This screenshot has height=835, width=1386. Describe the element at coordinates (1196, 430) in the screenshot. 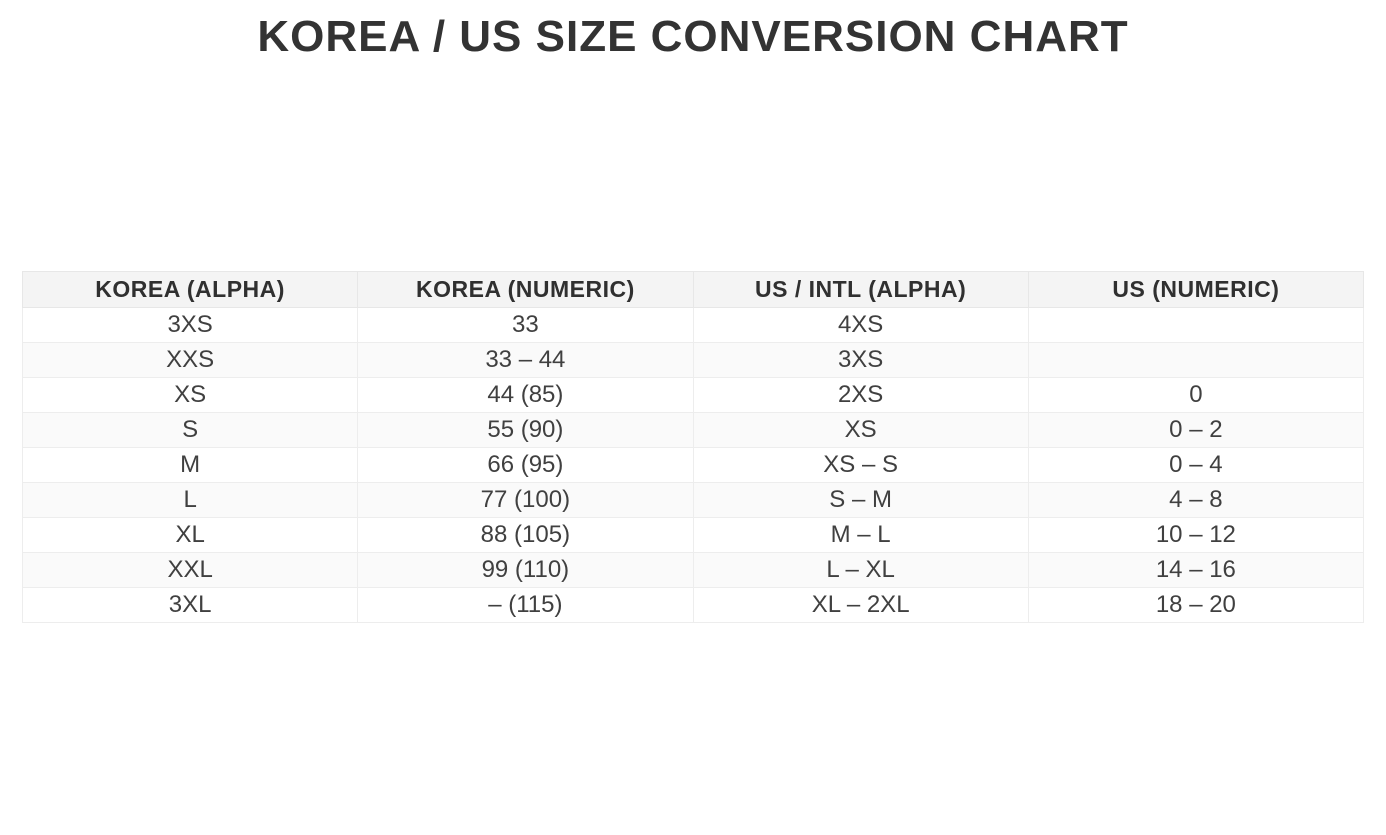

I see `table-cell: 0 – 2` at that location.